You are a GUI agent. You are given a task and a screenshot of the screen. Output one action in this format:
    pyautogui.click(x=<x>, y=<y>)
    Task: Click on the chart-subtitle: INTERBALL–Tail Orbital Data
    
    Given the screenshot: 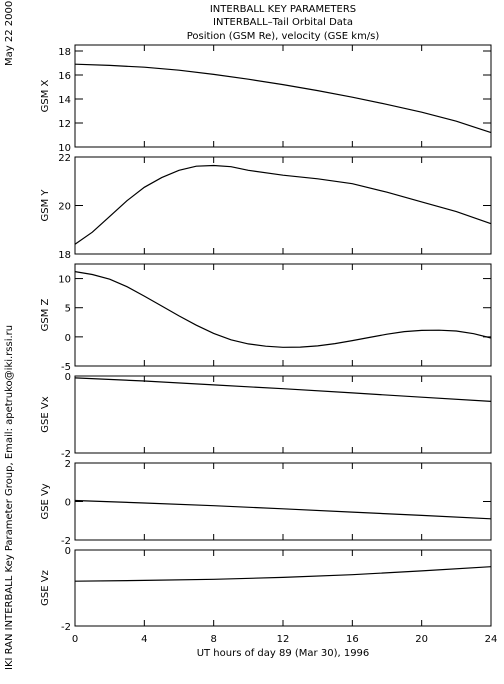 What is the action you would take?
    pyautogui.click(x=283, y=22)
    